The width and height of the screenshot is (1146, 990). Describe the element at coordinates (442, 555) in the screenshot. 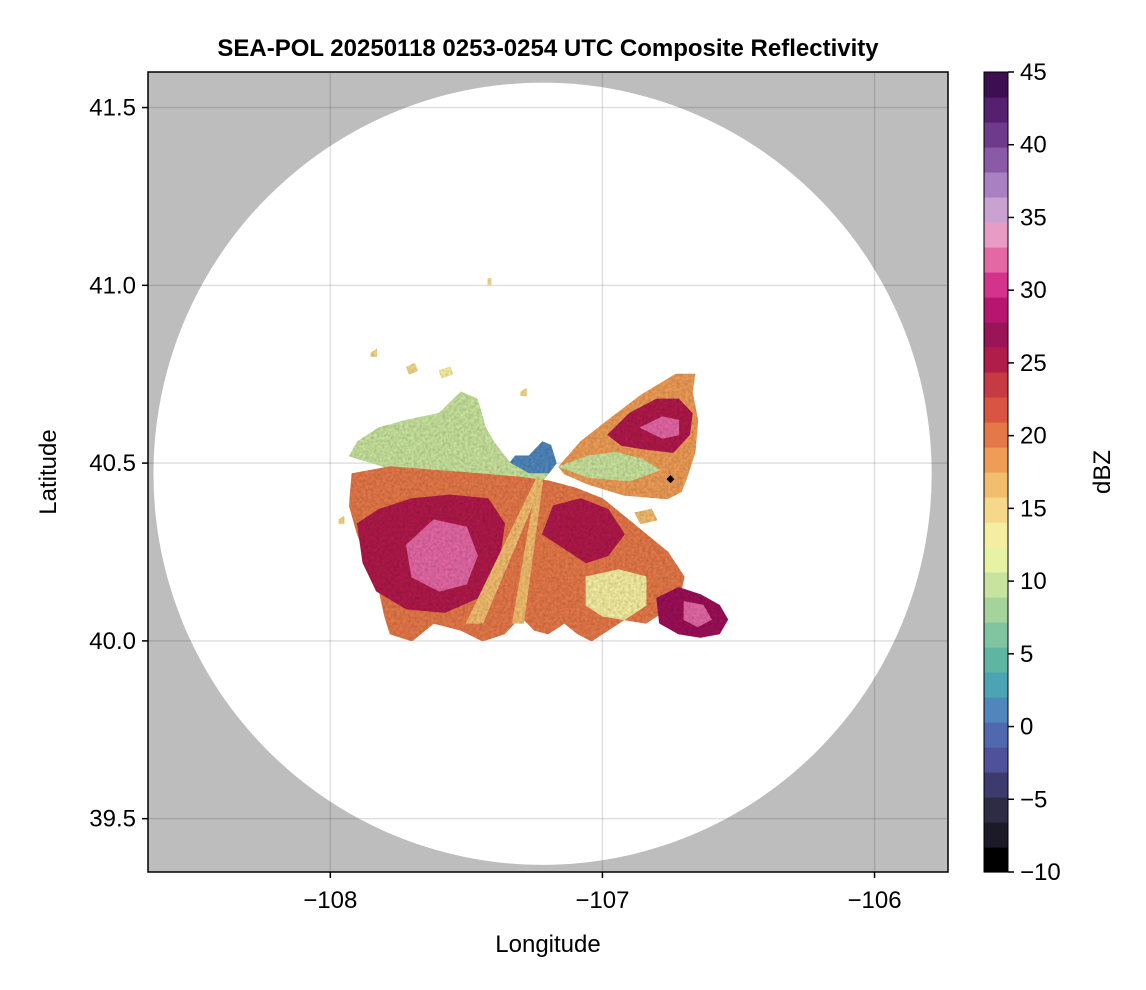

I see `echo-west-core` at that location.